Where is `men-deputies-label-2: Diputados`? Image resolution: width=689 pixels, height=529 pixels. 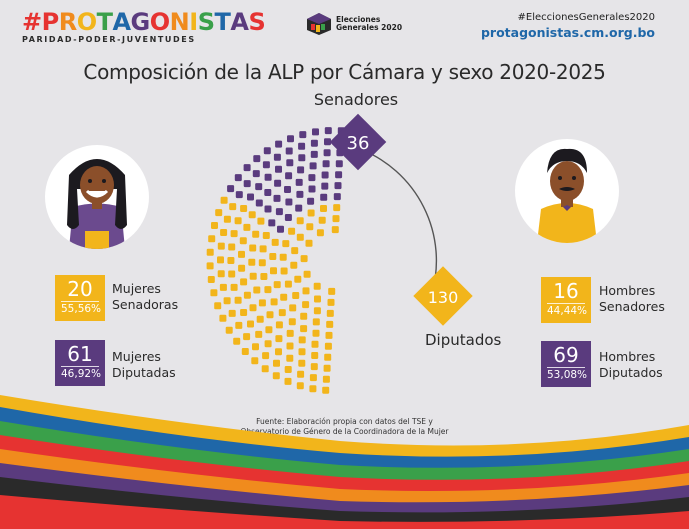 men-deputies-label-2: Diputados is located at coordinates (631, 372).